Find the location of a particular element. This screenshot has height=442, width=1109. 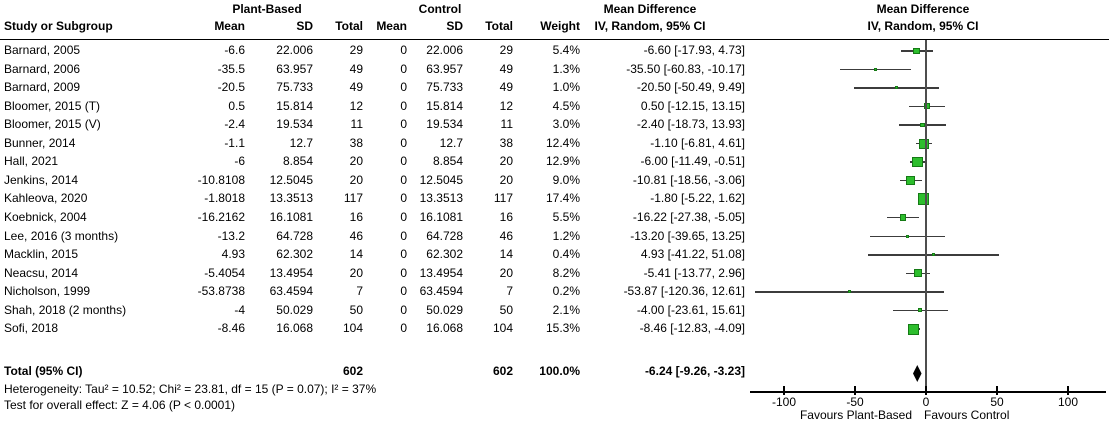

ci-text-cell: -53.87 [-120.36, 12.61] is located at coordinates (684, 291).